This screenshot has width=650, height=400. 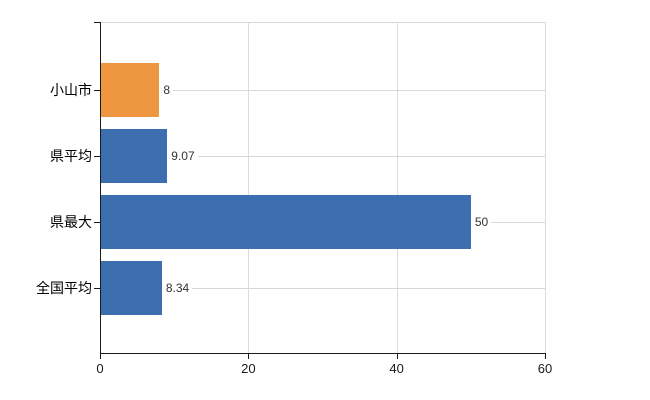 I want to click on x-axis-line, so click(x=323, y=353).